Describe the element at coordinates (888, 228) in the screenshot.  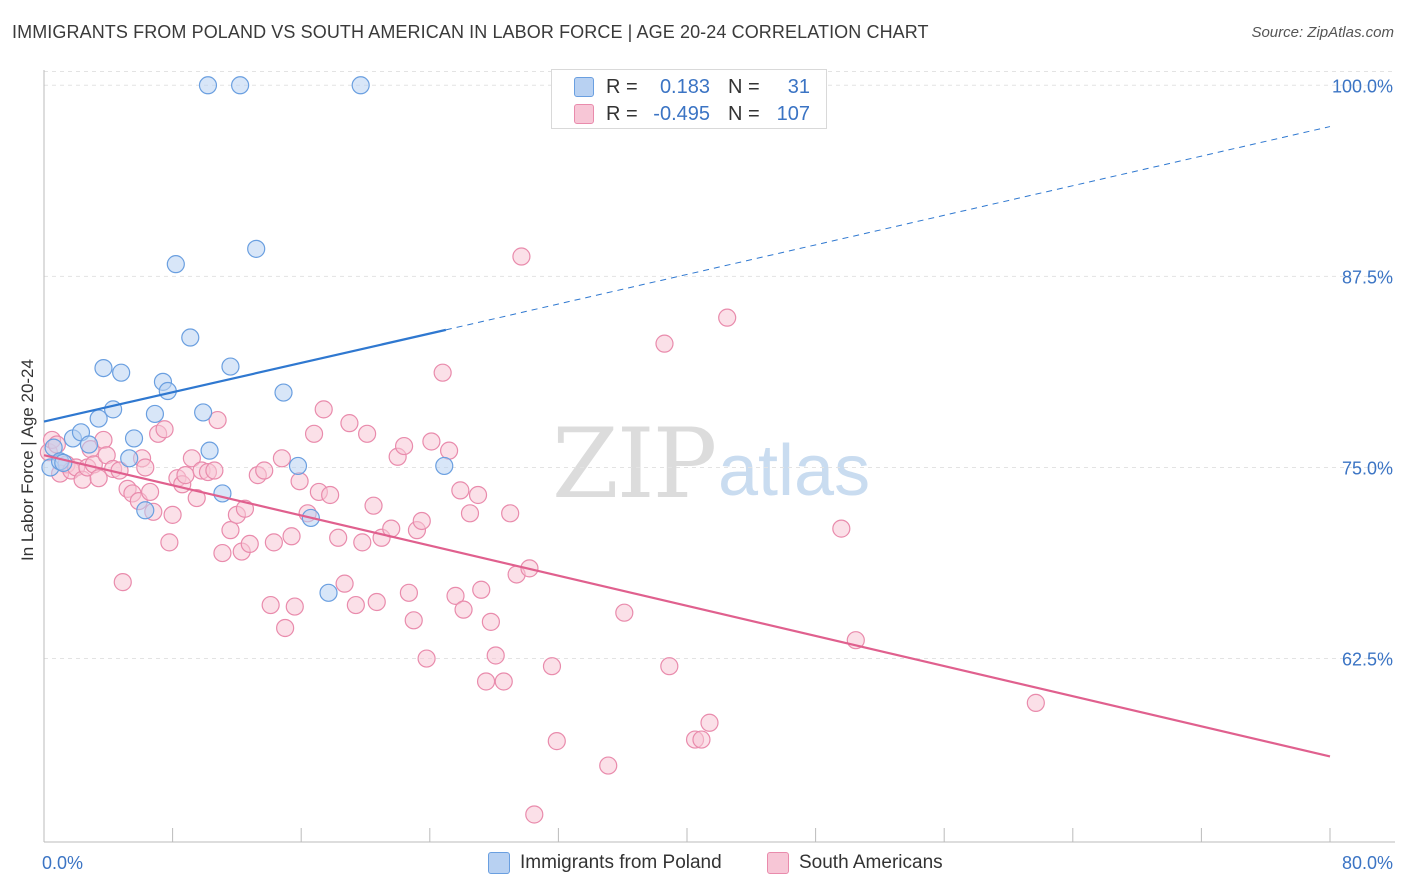
I see `poland-trend-extension` at that location.